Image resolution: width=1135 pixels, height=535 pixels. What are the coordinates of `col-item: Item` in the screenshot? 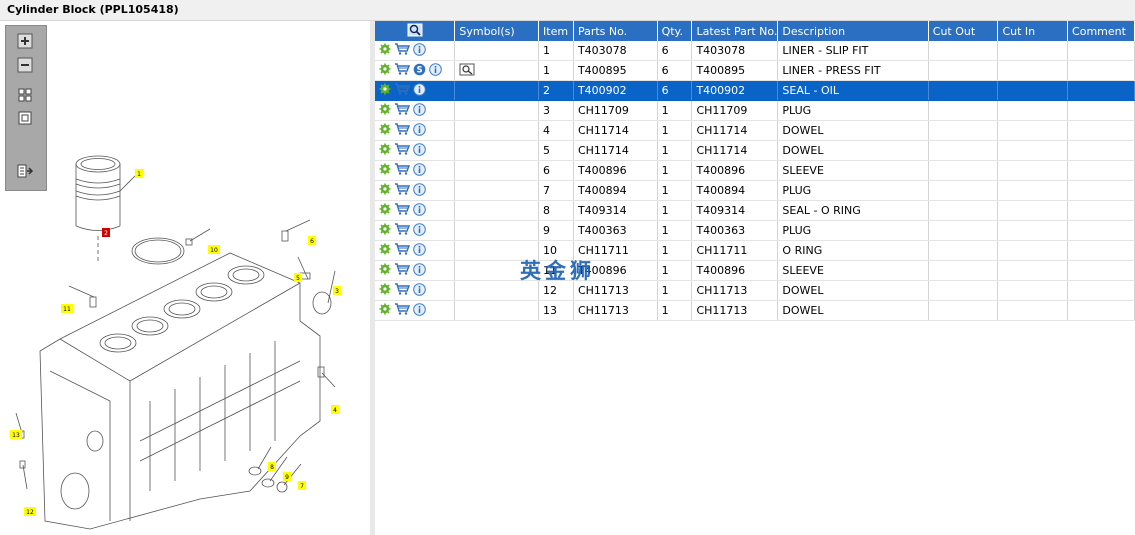 It's located at (556, 31).